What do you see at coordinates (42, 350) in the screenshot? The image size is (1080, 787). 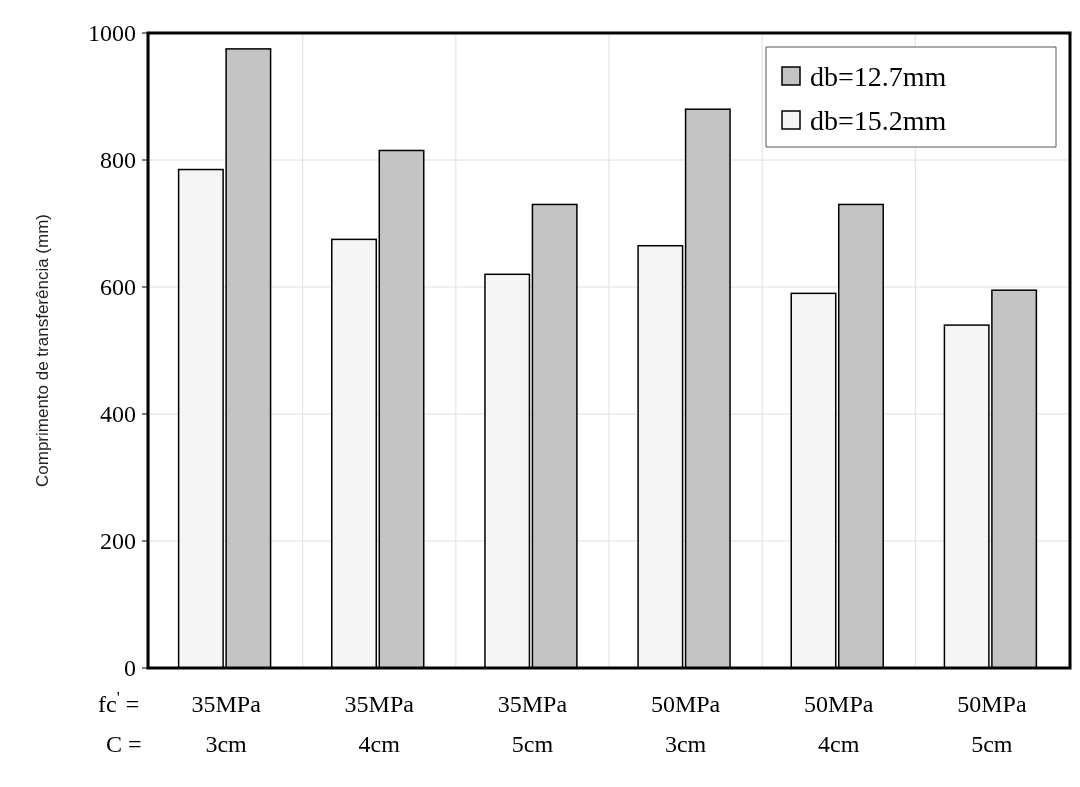 I see `y-axis-title: Comprimento de transferência (mm)` at bounding box center [42, 350].